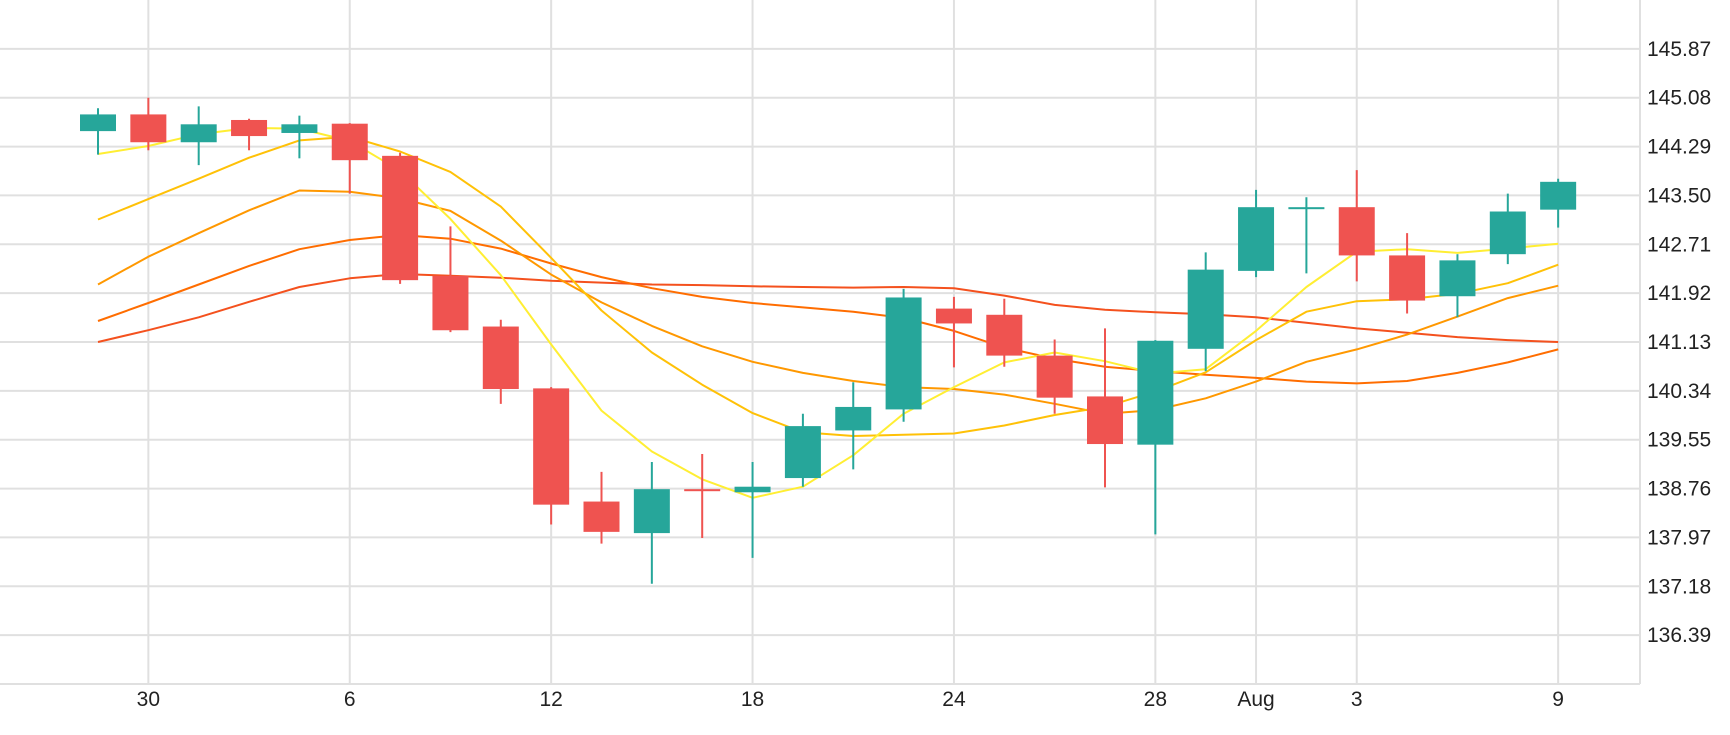 This screenshot has width=1730, height=735. Describe the element at coordinates (1357, 699) in the screenshot. I see `x-tick-label: 3` at that location.